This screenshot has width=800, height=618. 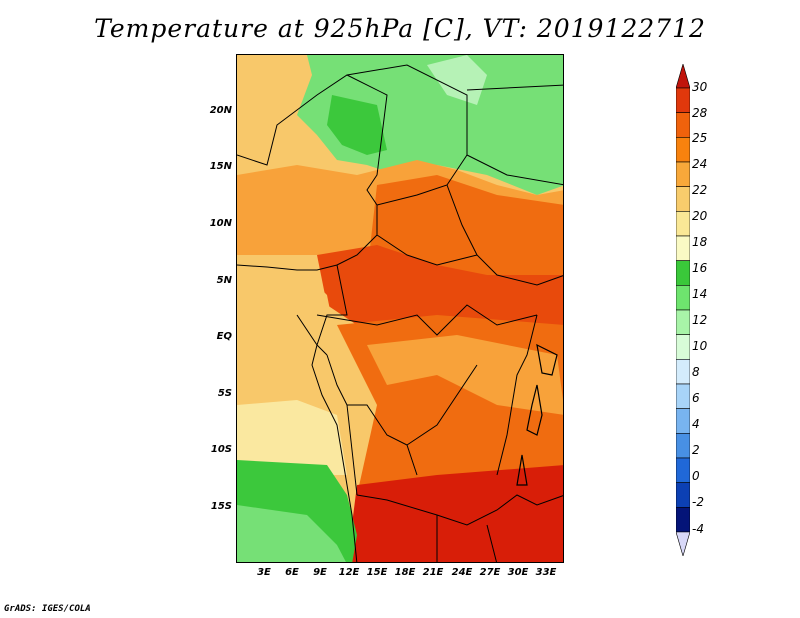 I want to click on x-tick-label: 30E, so click(x=518, y=572).